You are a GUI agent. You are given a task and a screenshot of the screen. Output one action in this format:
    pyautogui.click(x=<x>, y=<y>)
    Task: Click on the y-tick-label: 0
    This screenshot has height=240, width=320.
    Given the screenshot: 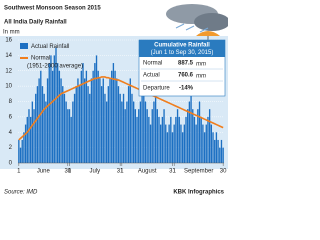 What is the action you would take?
    pyautogui.click(x=11, y=164)
    